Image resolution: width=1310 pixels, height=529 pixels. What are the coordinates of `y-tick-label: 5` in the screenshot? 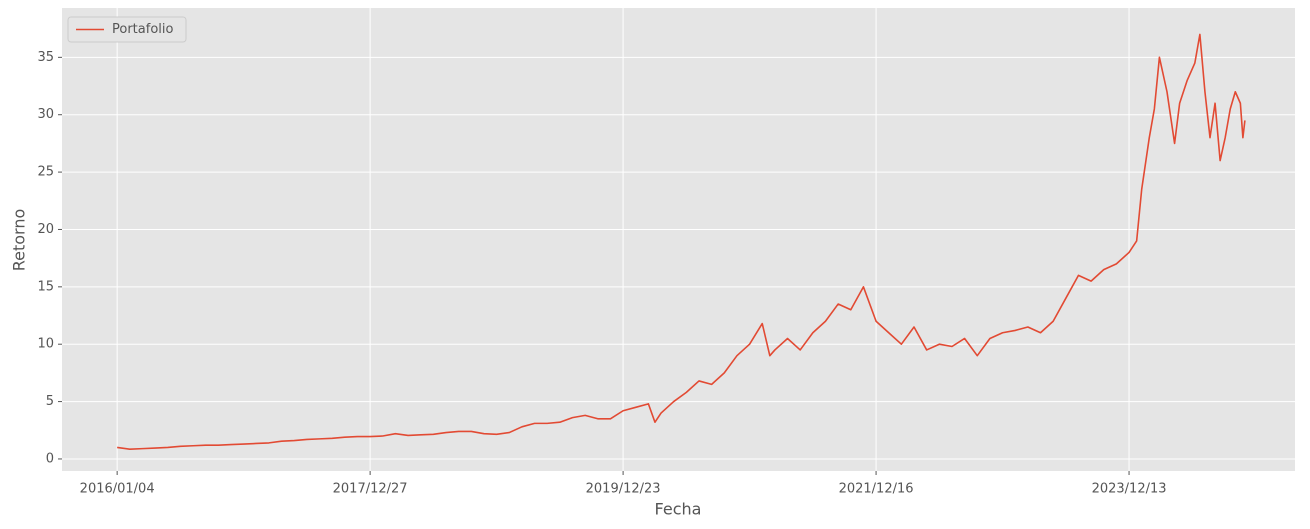 It's located at (50, 401).